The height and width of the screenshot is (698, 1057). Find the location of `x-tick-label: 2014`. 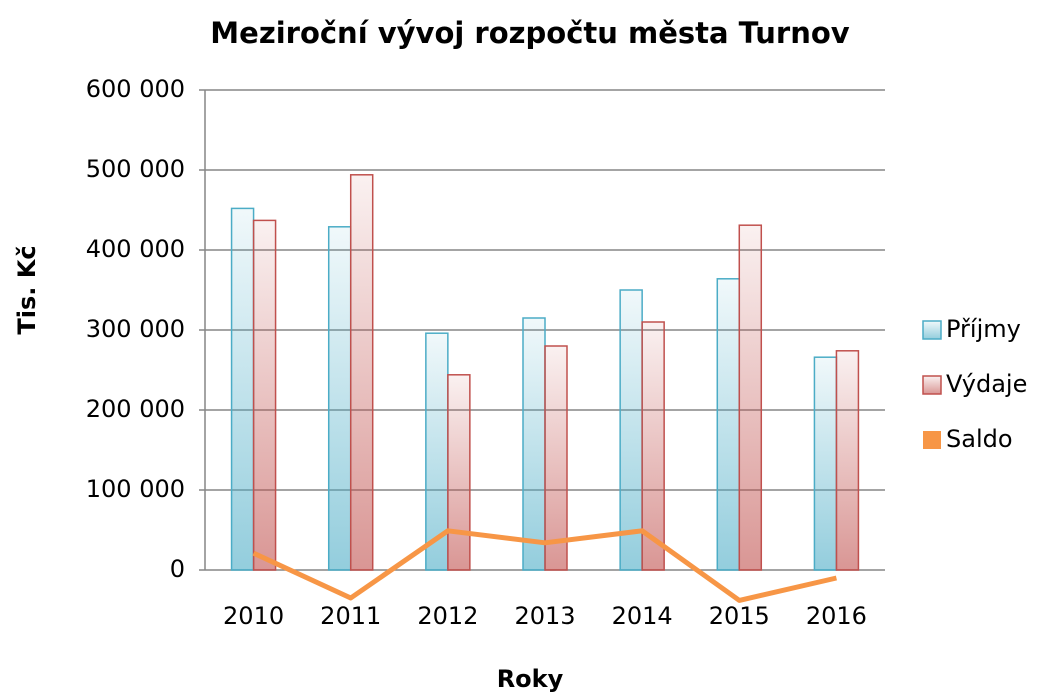

x-tick-label: 2014 is located at coordinates (642, 616).